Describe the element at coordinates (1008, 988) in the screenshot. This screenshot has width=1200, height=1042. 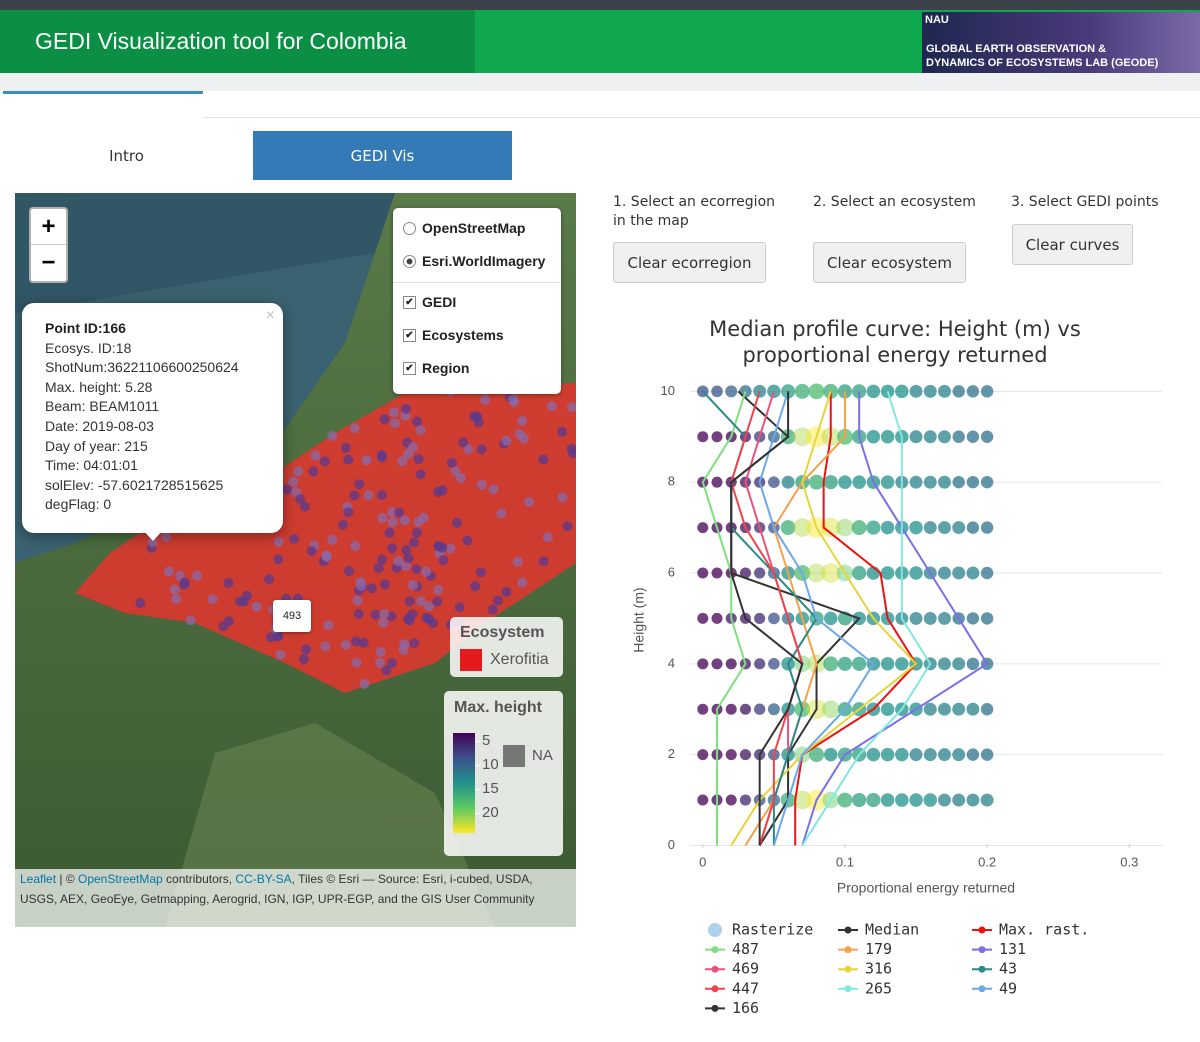
I see `legend-label: 49` at that location.